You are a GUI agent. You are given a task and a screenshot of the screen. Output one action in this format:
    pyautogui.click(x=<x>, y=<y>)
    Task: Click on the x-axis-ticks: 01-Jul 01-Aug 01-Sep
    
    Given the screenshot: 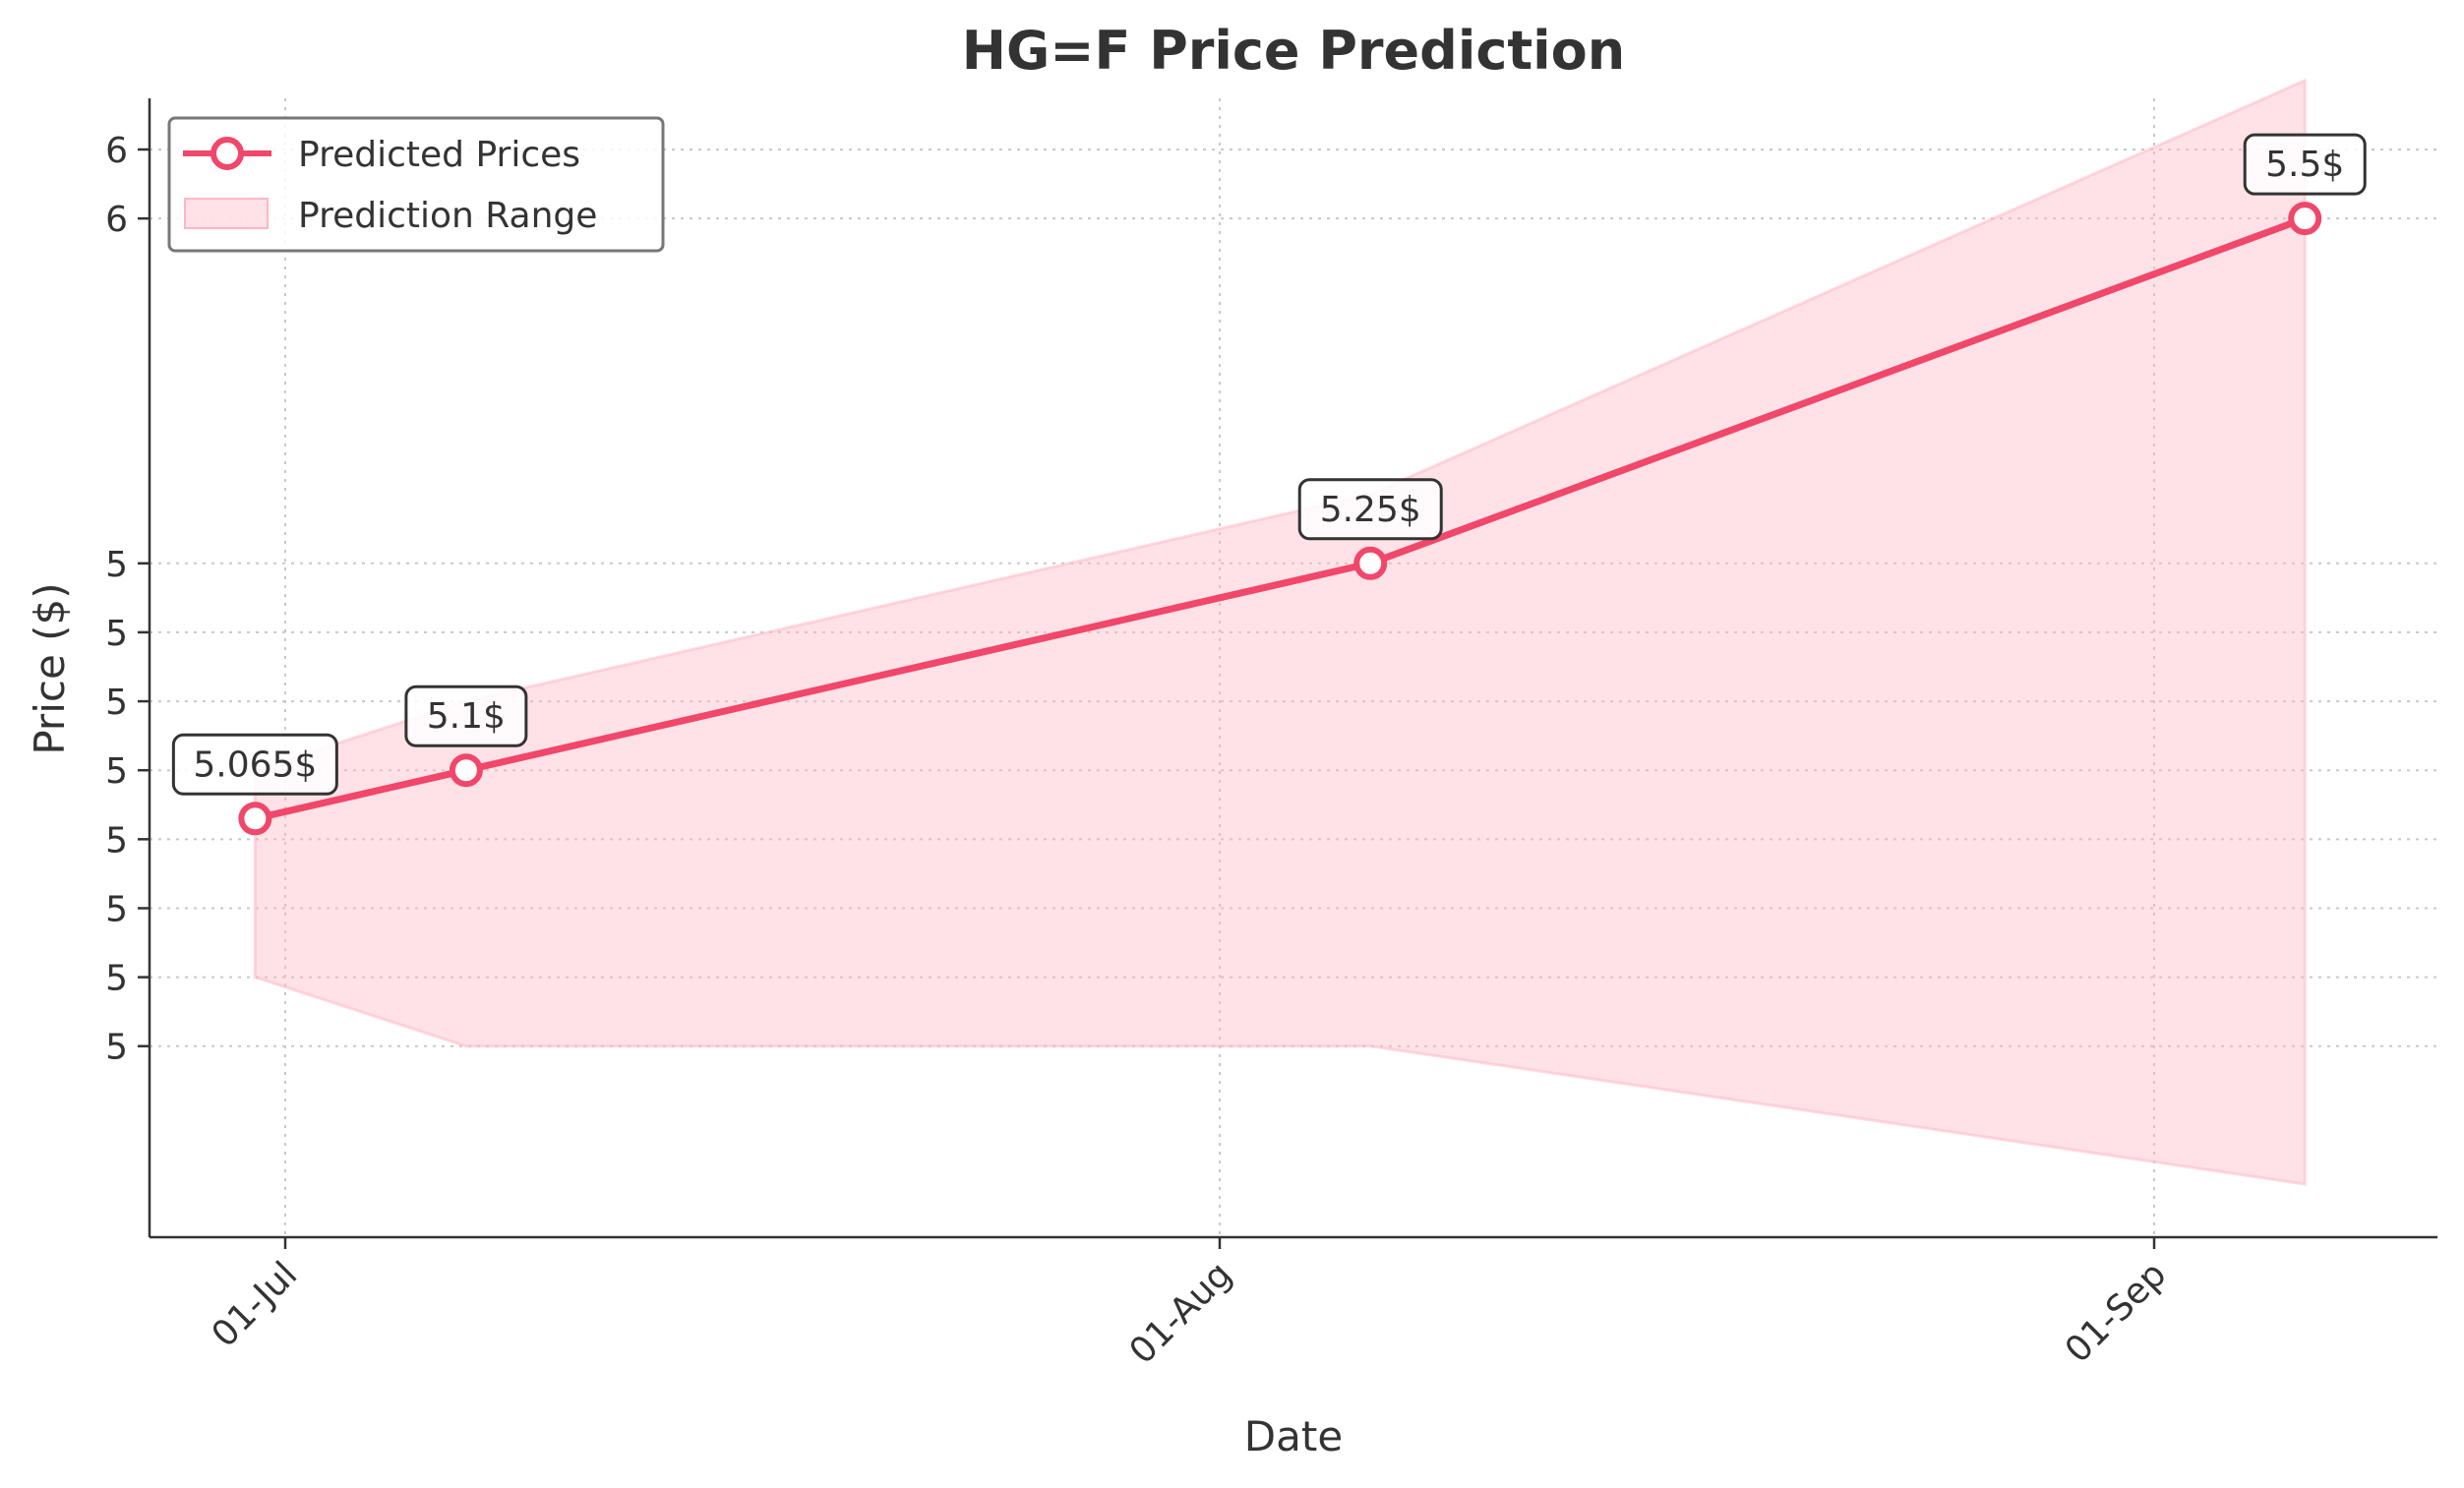 What is the action you would take?
    pyautogui.click(x=1190, y=1304)
    